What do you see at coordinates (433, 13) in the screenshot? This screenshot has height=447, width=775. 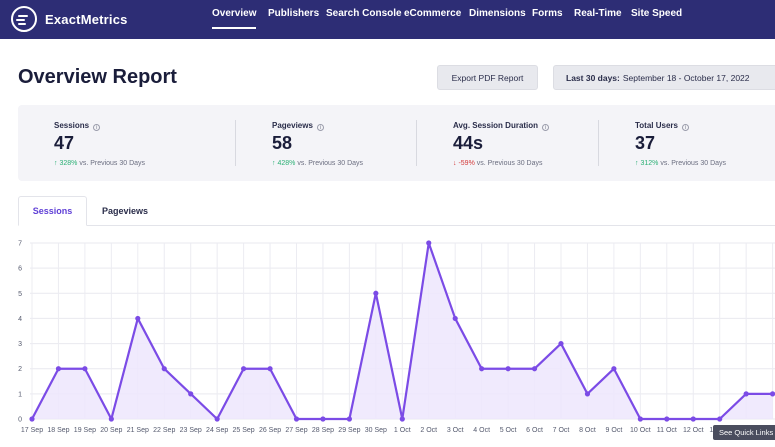 I see `nav-ecommerce: eCommerce` at bounding box center [433, 13].